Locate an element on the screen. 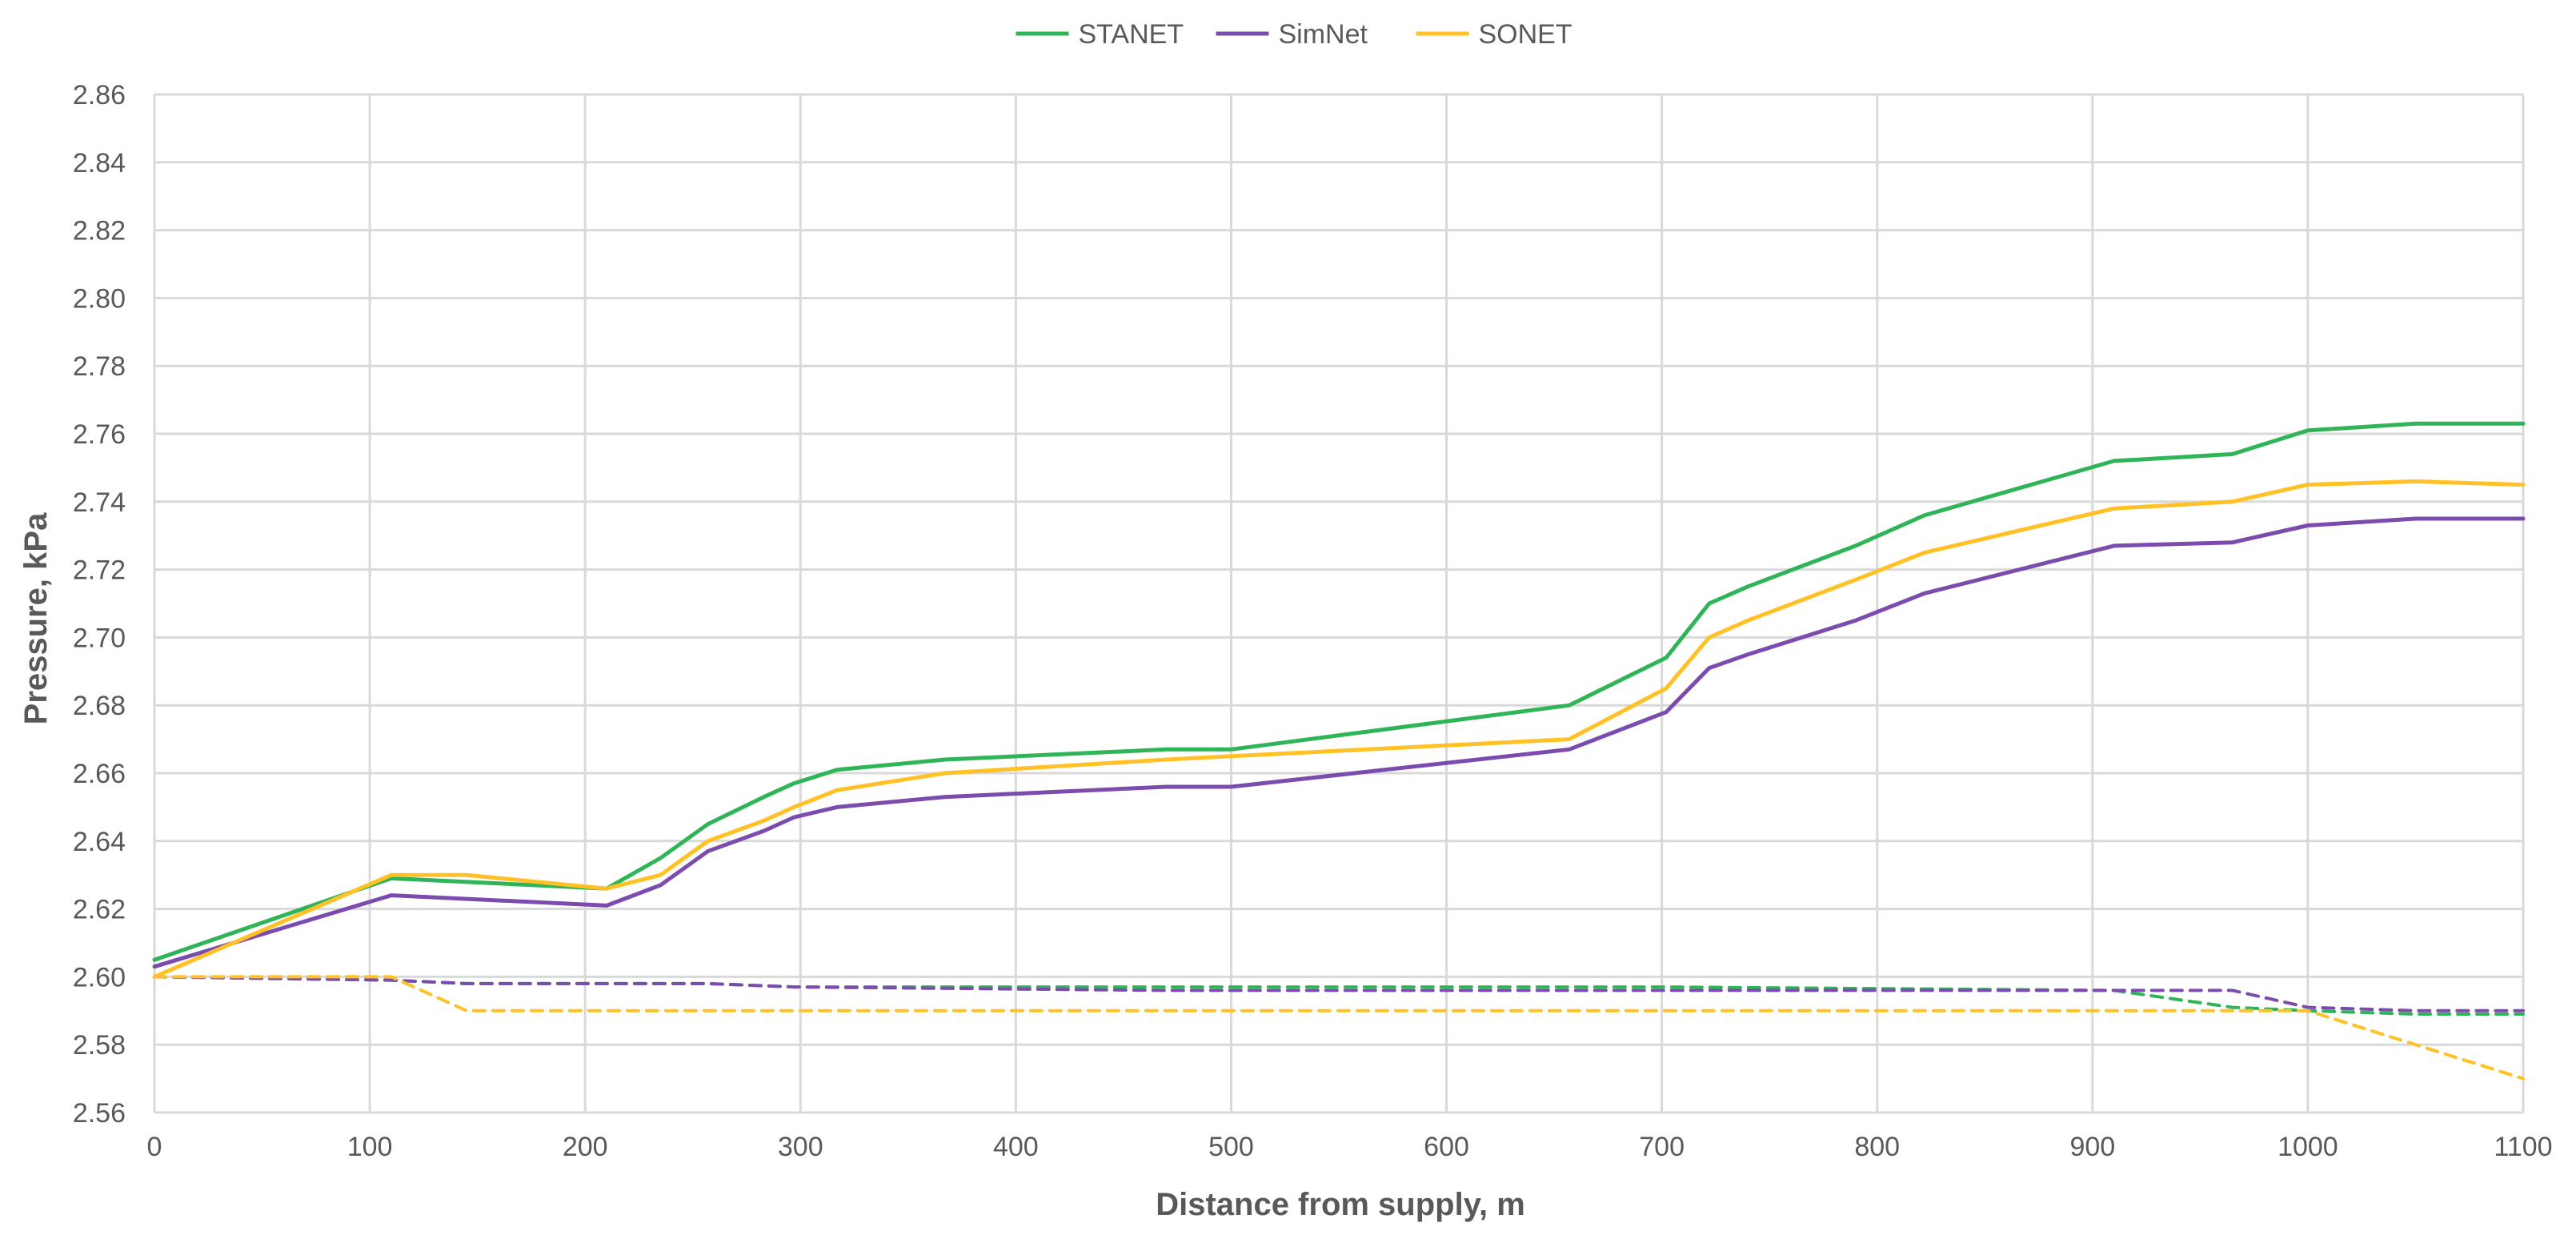 Image resolution: width=2576 pixels, height=1243 pixels. x-tick-label: 1000 is located at coordinates (2308, 1147).